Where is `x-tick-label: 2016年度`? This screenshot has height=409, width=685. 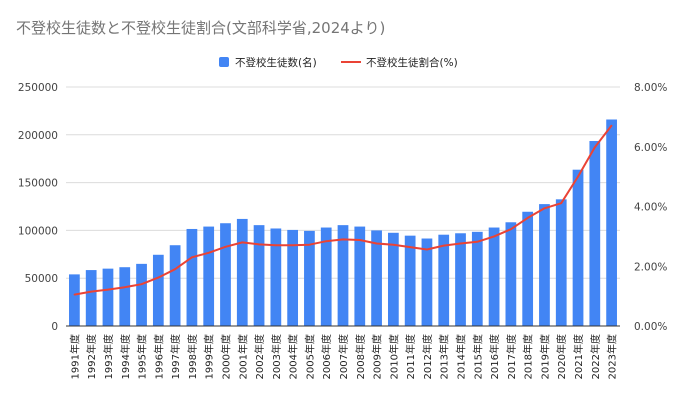
x-tick-label: 2016年度 is located at coordinates (494, 356).